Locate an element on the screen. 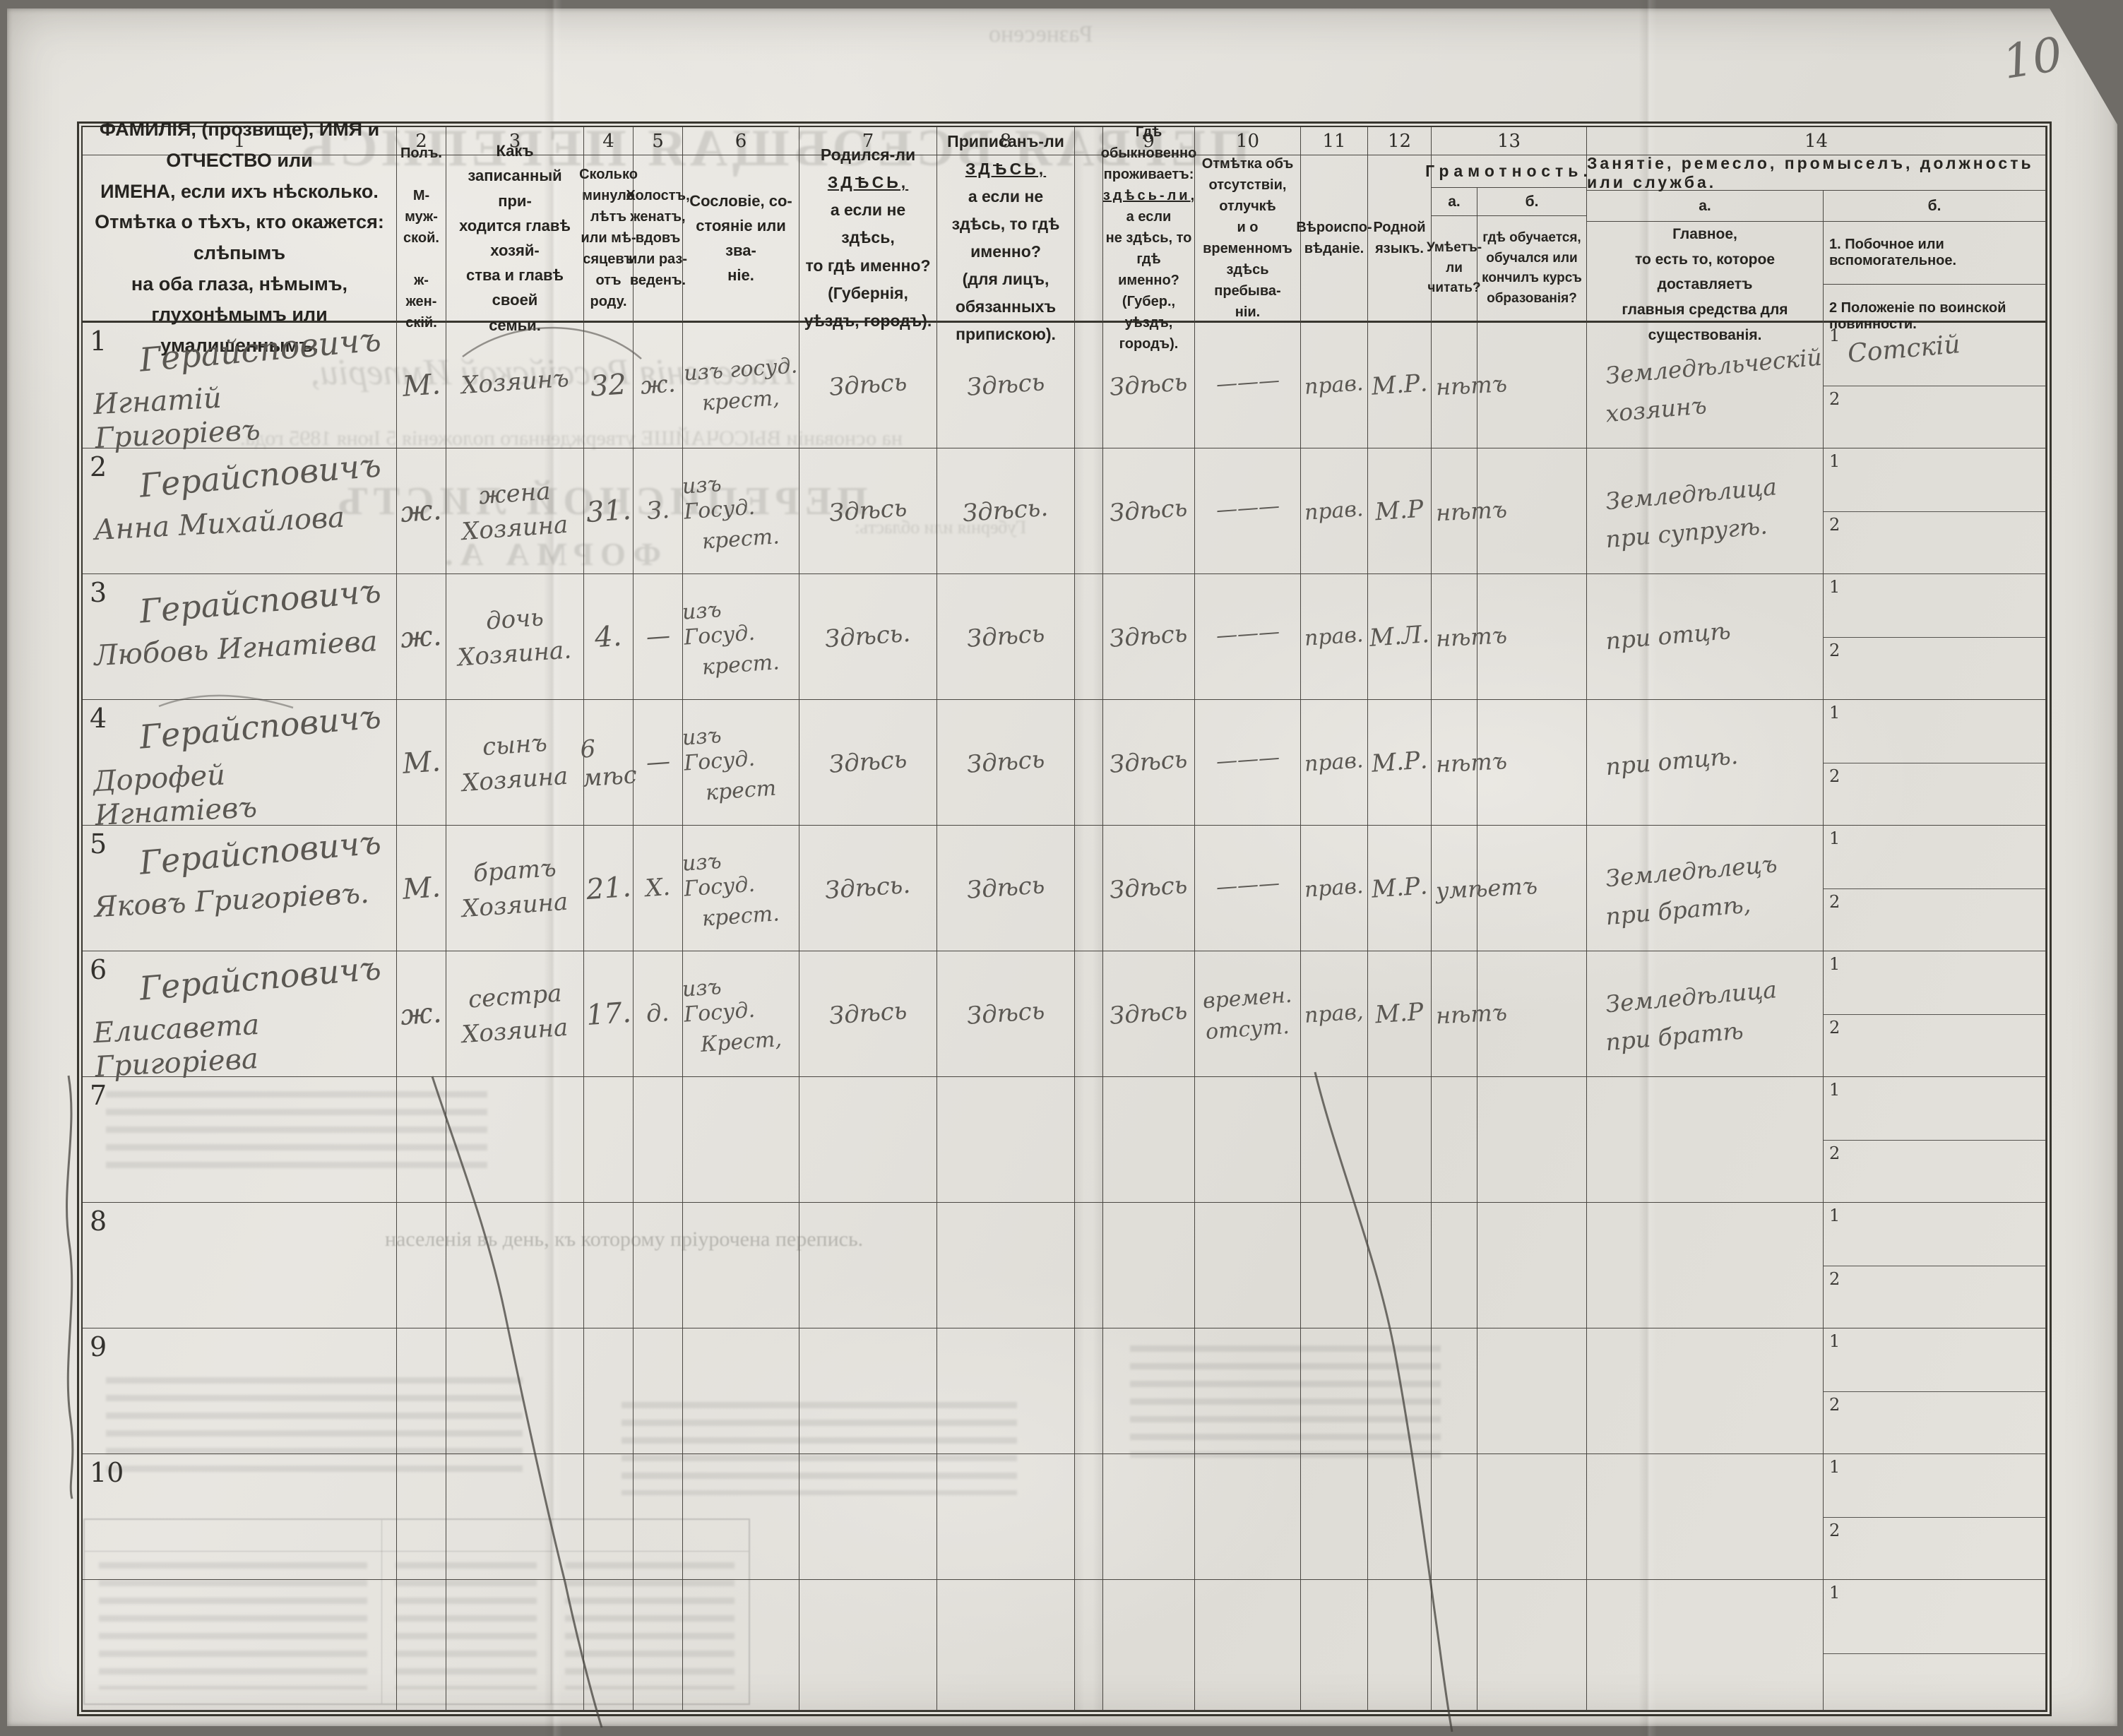 The width and height of the screenshot is (2123, 1736). col-number-1: 1 is located at coordinates (240, 141).